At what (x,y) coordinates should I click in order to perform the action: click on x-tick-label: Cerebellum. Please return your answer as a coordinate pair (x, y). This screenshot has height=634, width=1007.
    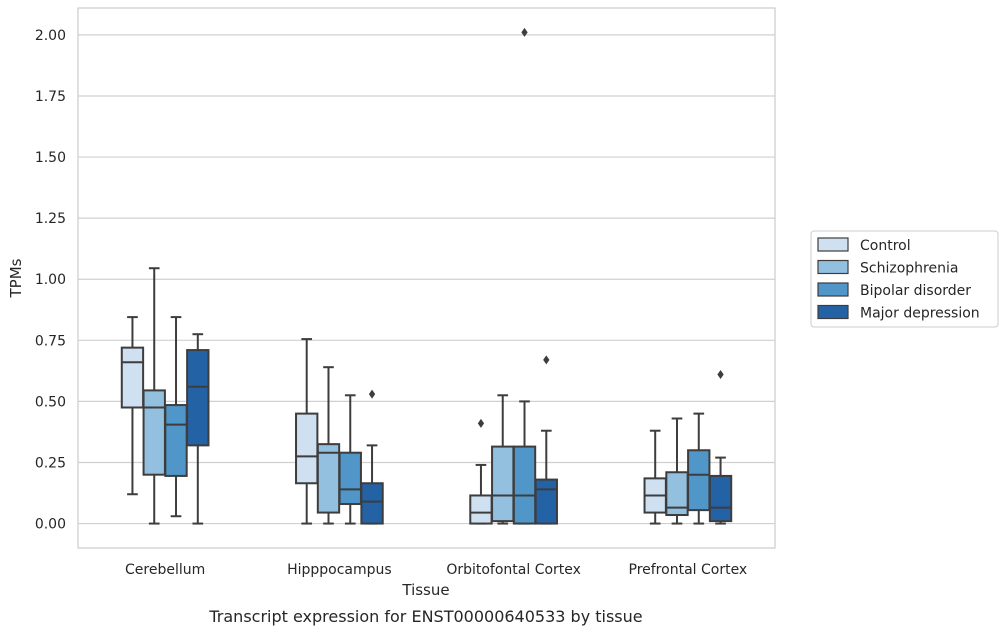
    Looking at the image, I should click on (165, 570).